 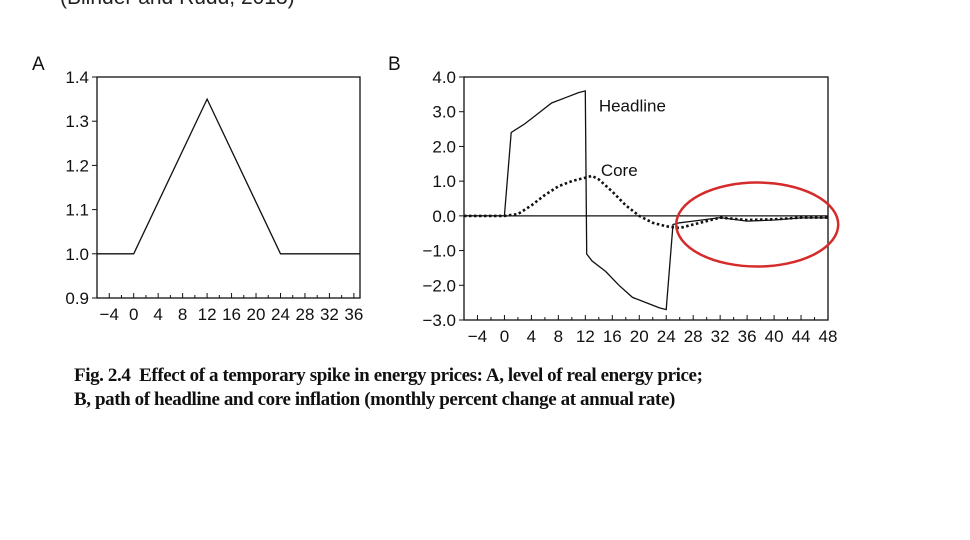 What do you see at coordinates (444, 146) in the screenshot?
I see `panel-b-y-tick-label: 2.0` at bounding box center [444, 146].